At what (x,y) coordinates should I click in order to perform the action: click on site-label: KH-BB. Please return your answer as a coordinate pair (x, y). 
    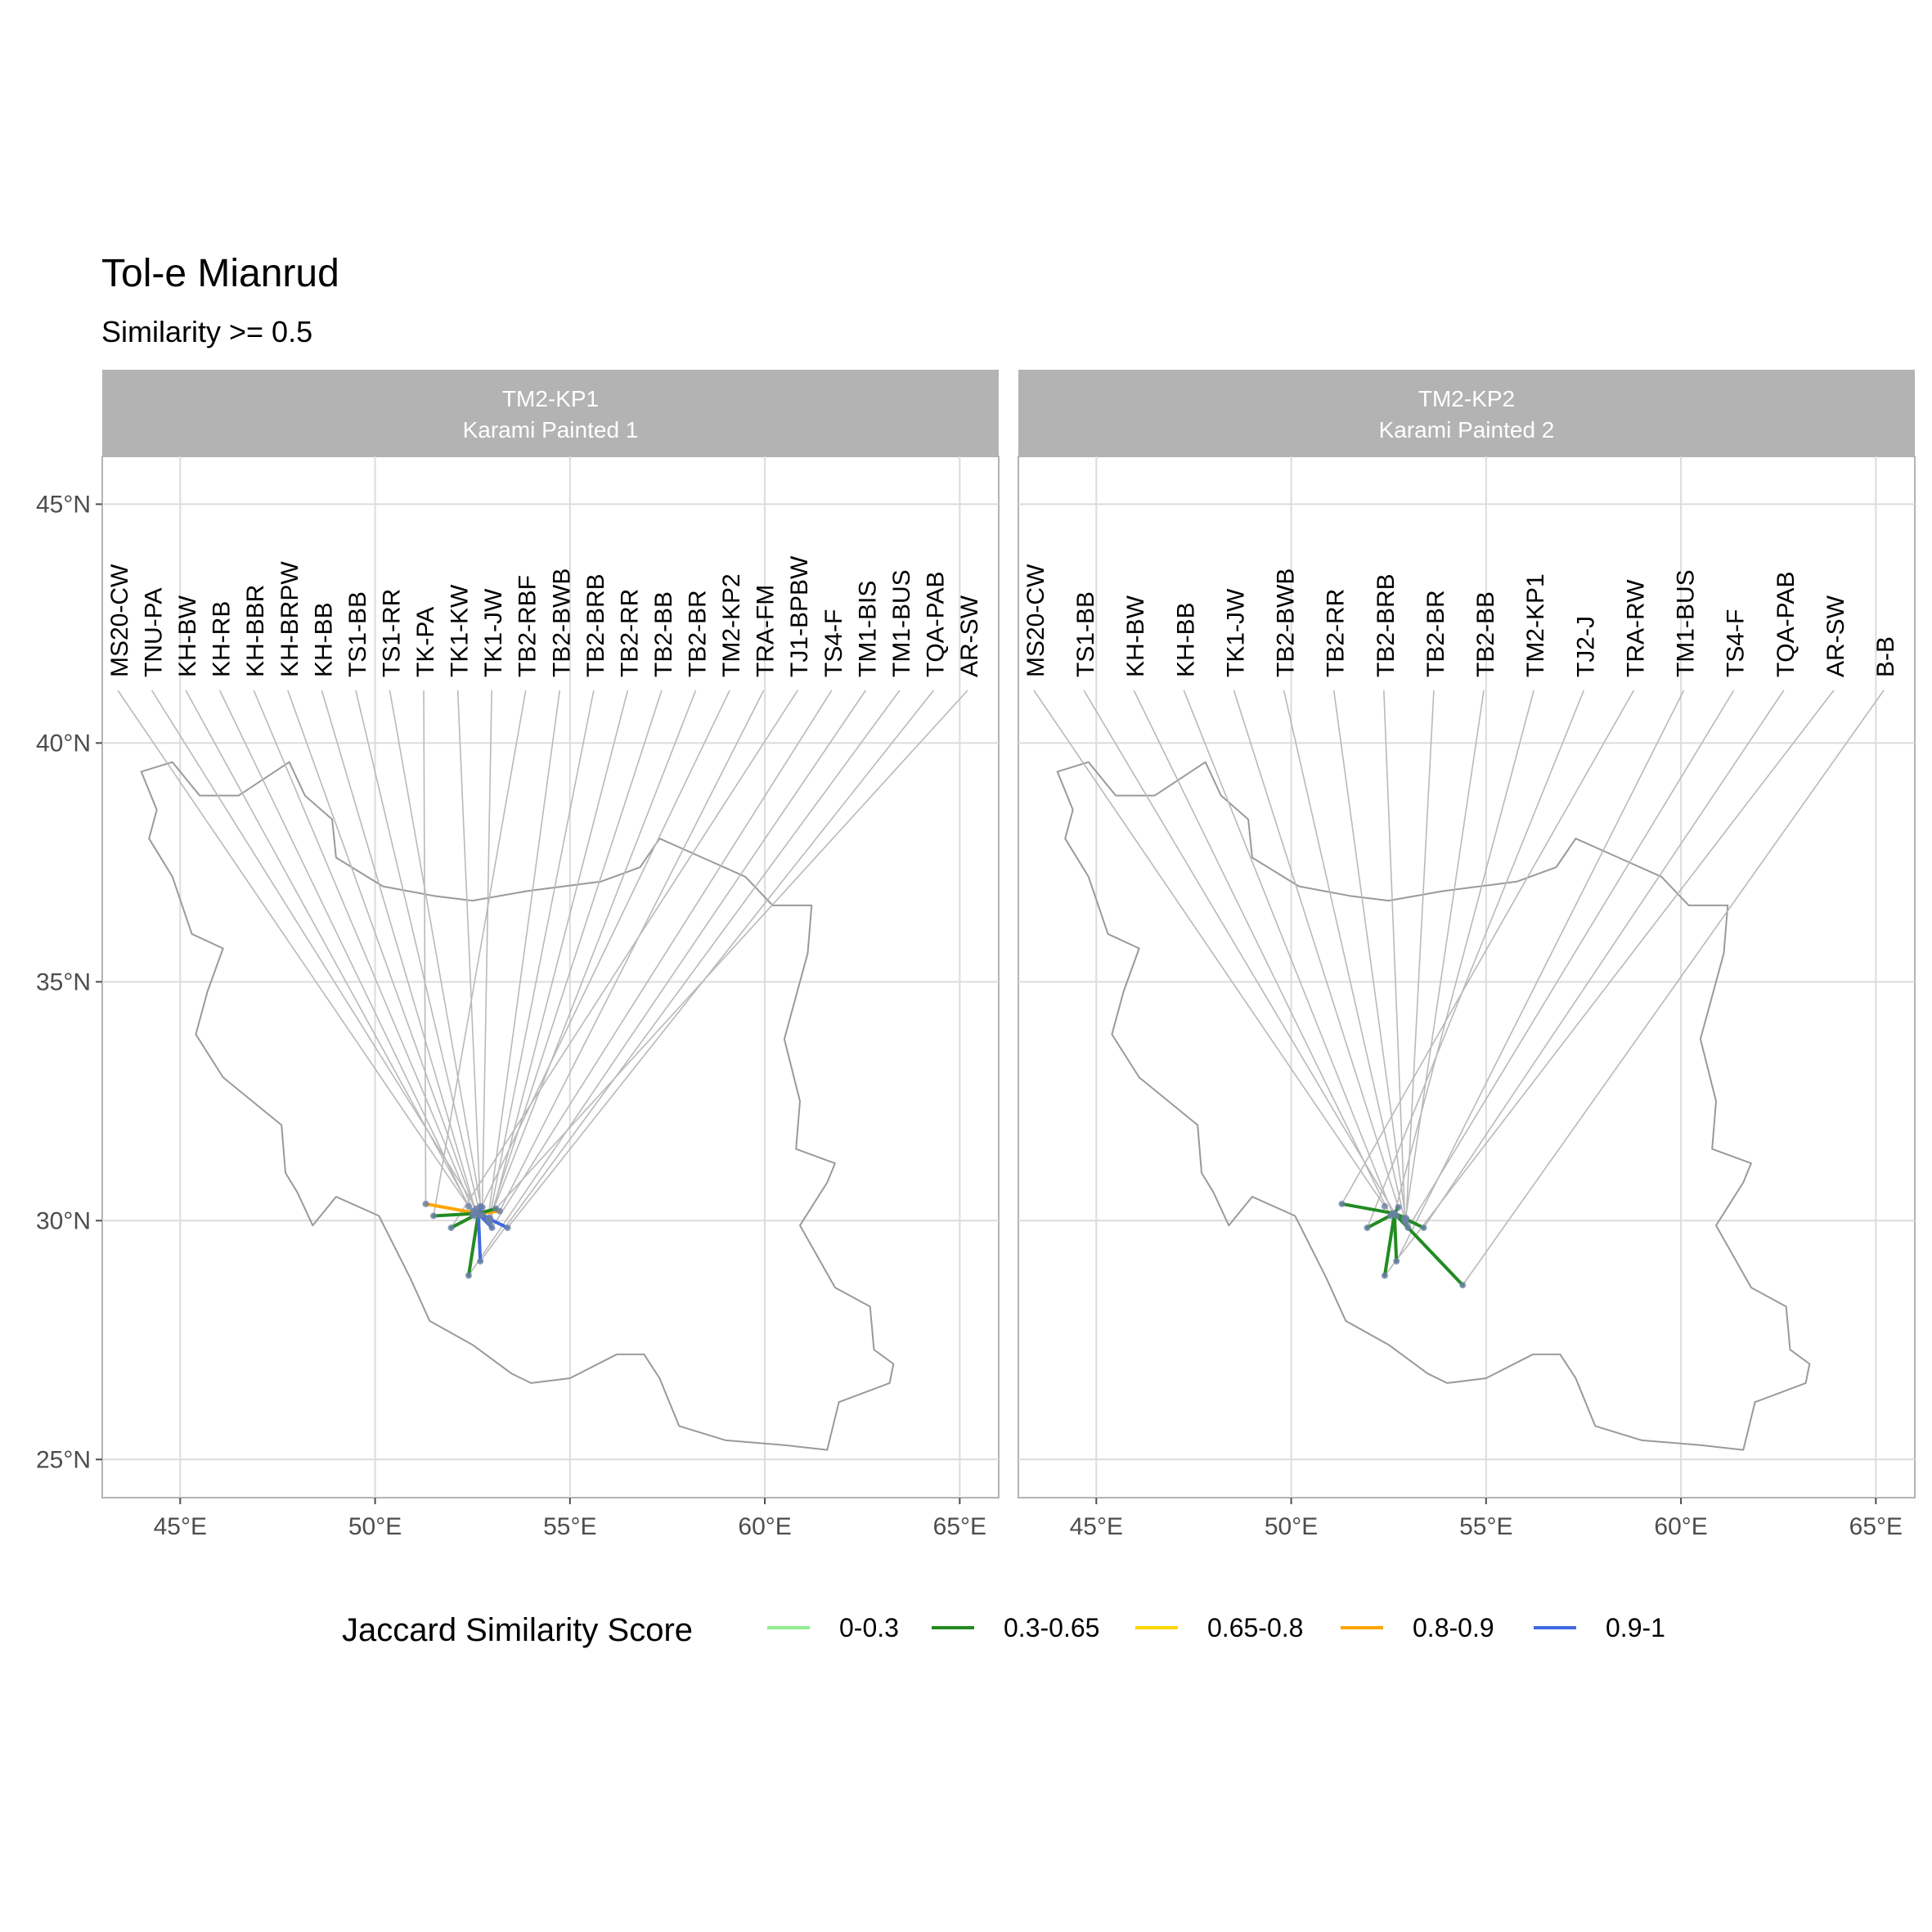
    Looking at the image, I should click on (324, 639).